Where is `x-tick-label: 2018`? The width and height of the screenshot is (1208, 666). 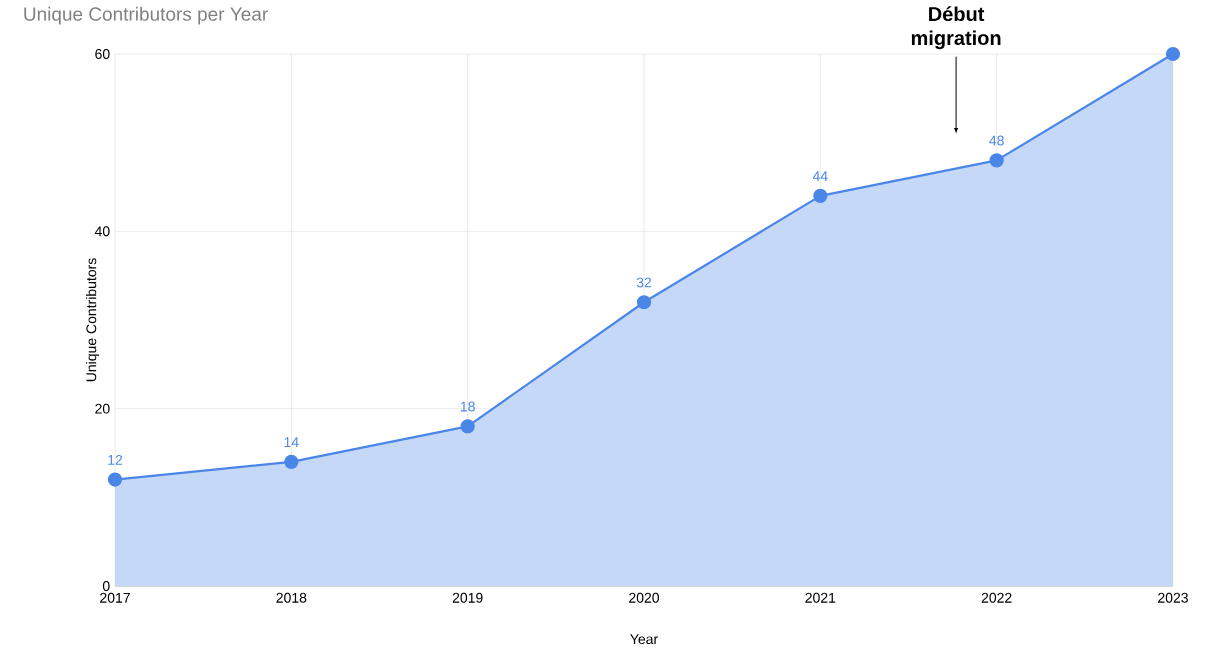 x-tick-label: 2018 is located at coordinates (291, 597).